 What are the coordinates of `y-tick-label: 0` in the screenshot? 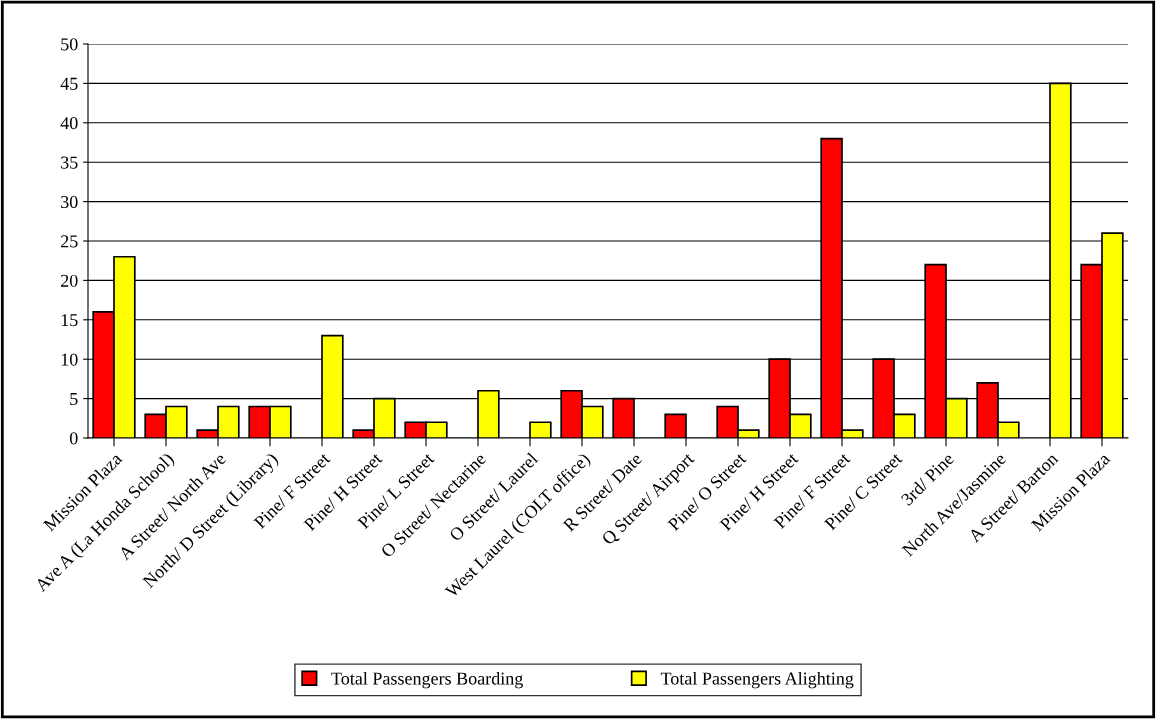 It's located at (73, 438).